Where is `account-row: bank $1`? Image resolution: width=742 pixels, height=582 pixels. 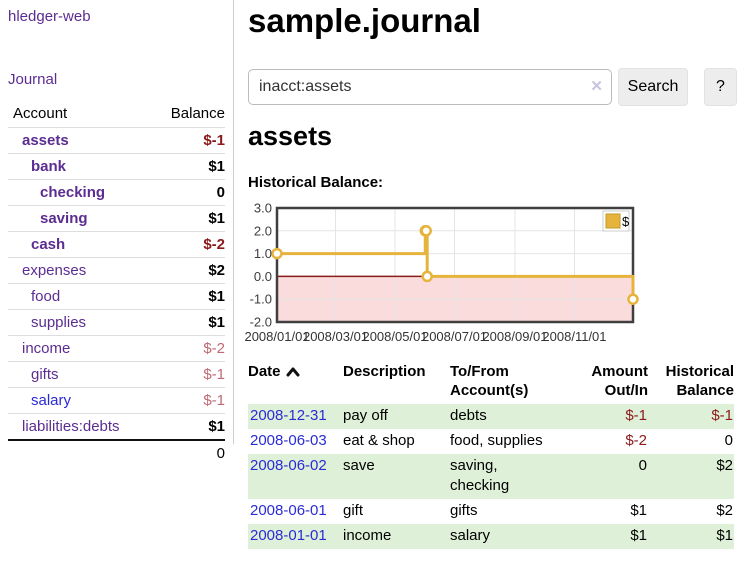 account-row: bank $1 is located at coordinates (116, 167).